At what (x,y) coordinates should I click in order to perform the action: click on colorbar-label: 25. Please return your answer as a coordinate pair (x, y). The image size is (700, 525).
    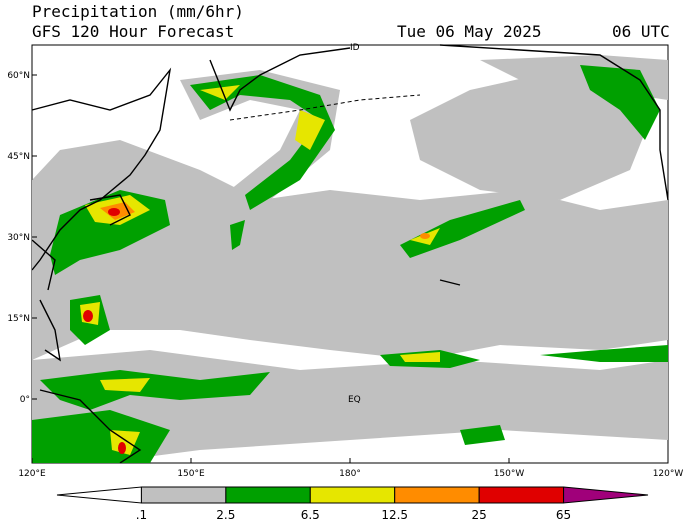
    Looking at the image, I should click on (479, 515).